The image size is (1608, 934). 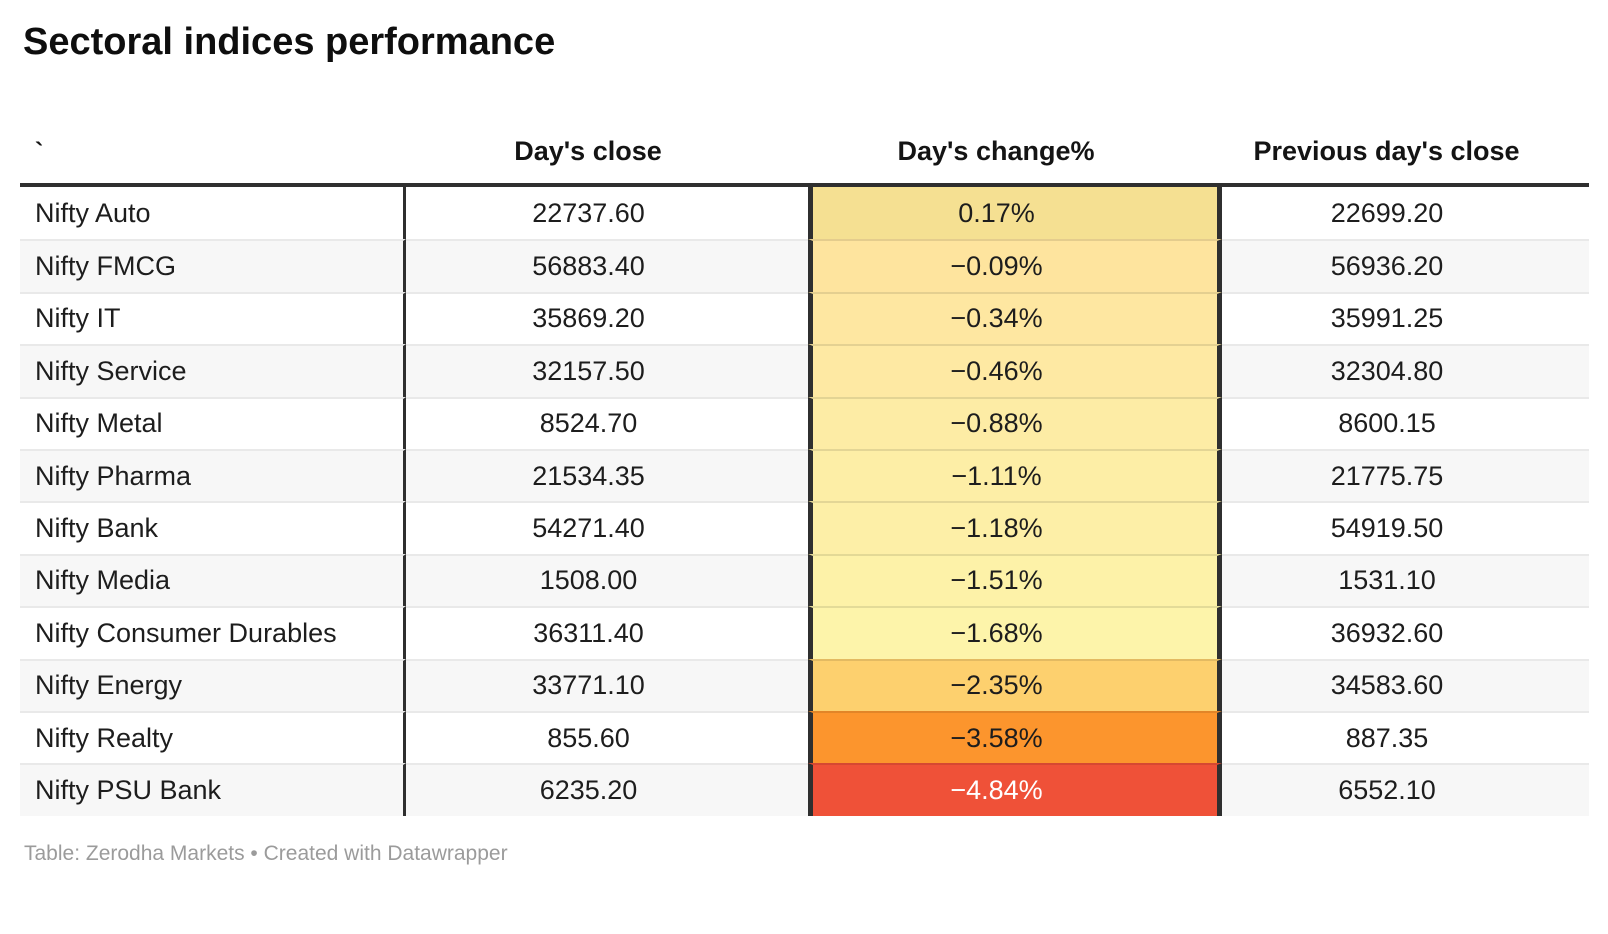 I want to click on days-close-cell: 36311.40, so click(x=607, y=632).